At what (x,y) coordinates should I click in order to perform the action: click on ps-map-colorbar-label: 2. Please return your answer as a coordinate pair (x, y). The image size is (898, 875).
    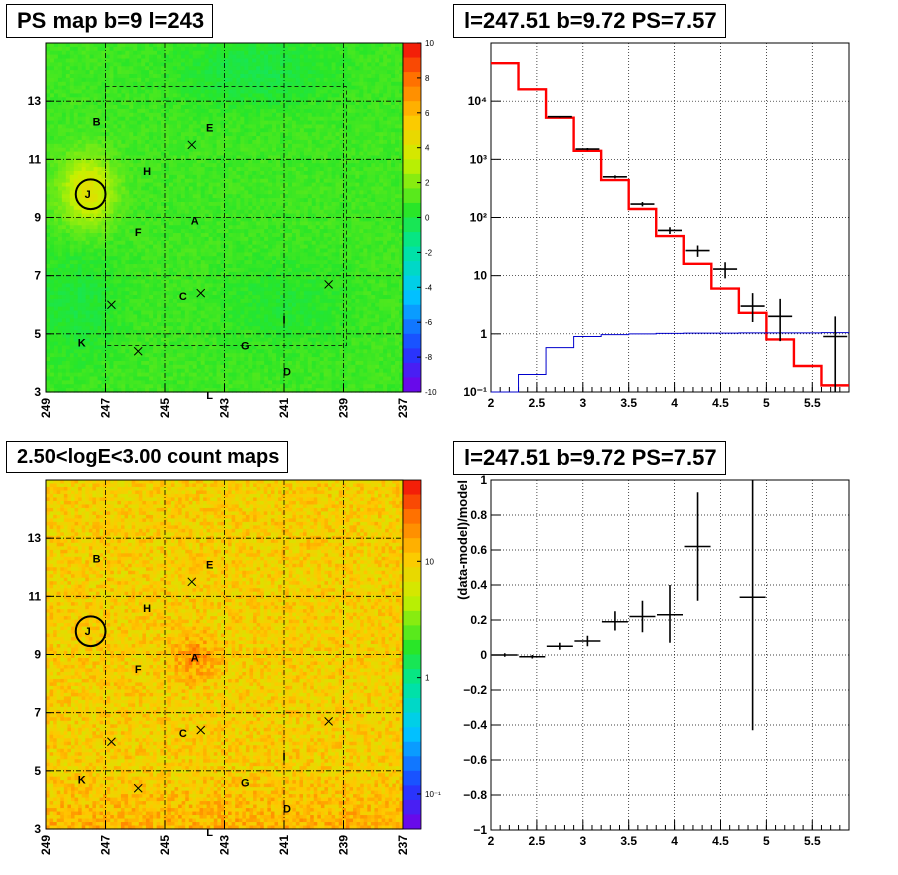
    Looking at the image, I should click on (427, 183).